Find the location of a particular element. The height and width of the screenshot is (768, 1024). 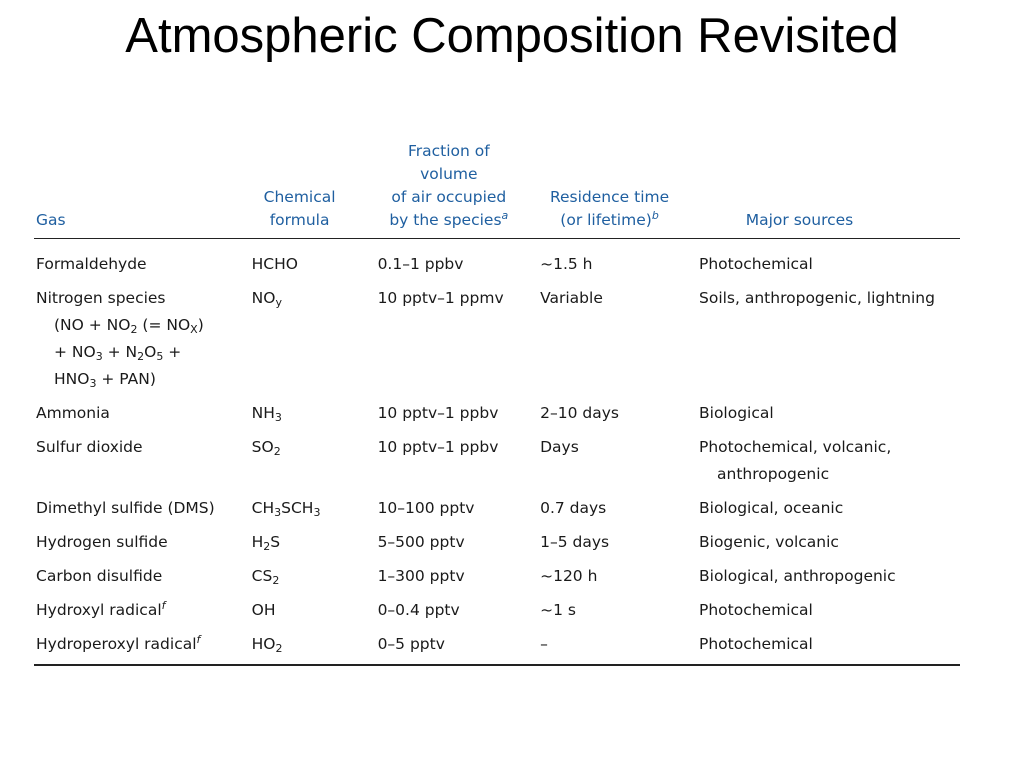

cell-gas: Formaldehyde is located at coordinates (91, 264).